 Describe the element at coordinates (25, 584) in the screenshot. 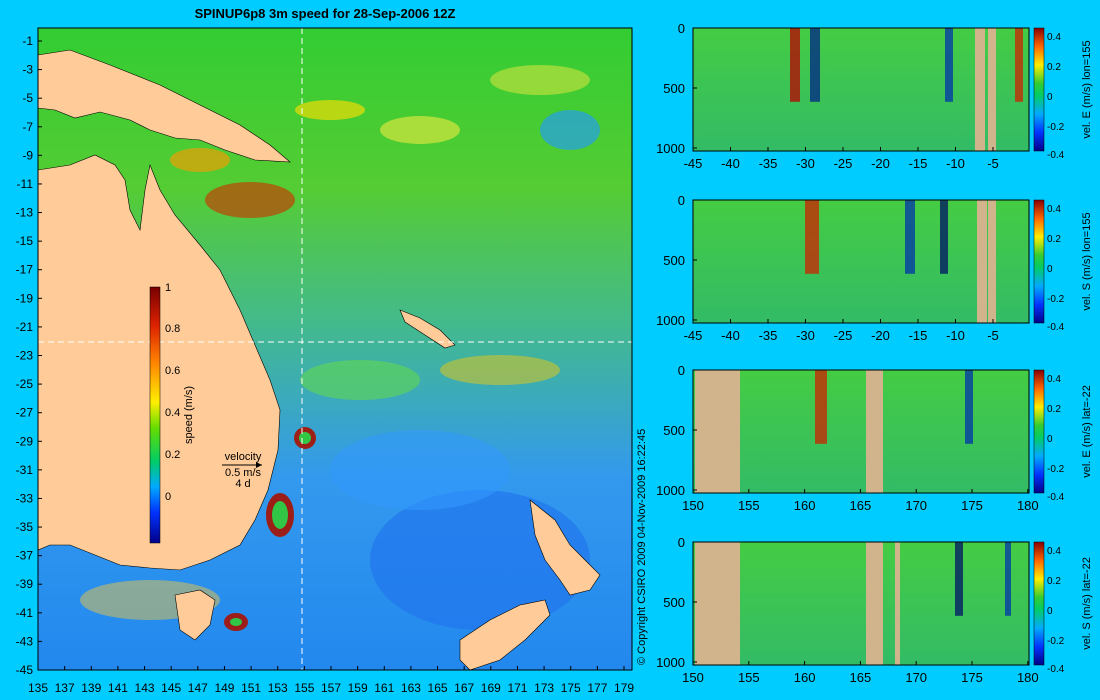

I see `lat-tick-label: -39` at that location.